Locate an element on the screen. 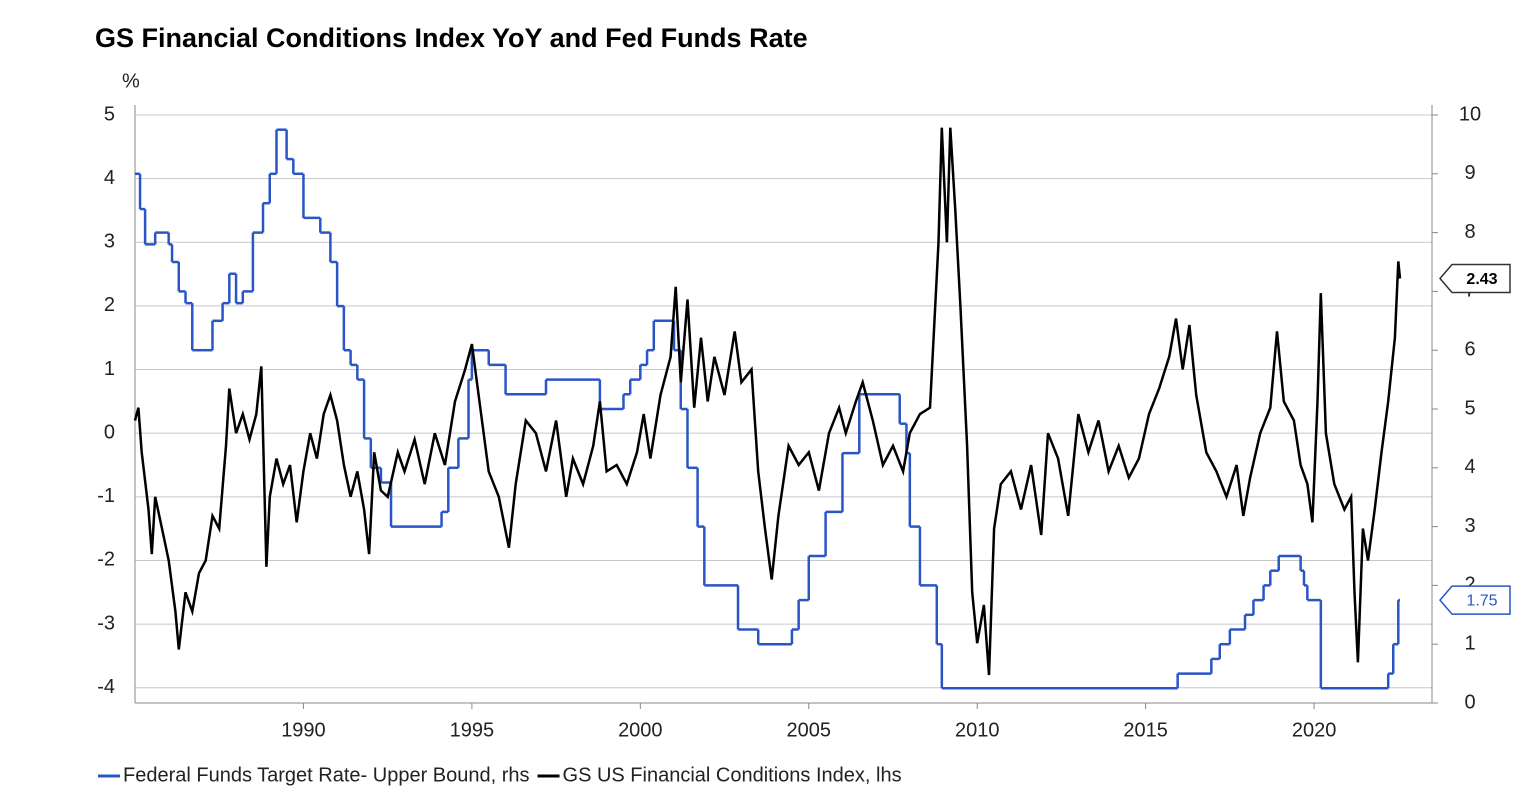 This screenshot has width=1524, height=809. y2-tick-label: 3 is located at coordinates (1469, 526).